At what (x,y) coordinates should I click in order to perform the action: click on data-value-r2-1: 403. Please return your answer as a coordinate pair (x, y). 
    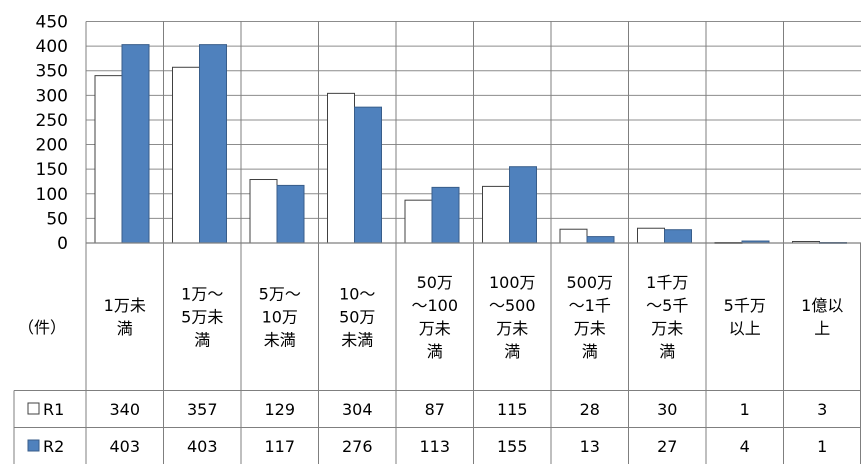
    Looking at the image, I should click on (202, 446).